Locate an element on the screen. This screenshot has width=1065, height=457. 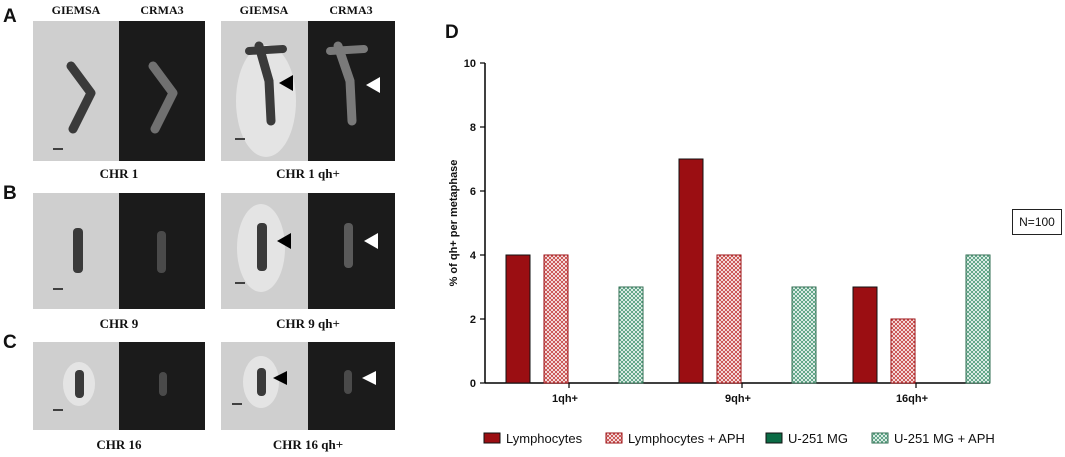
y-tick-label: 6 is located at coordinates (473, 192).